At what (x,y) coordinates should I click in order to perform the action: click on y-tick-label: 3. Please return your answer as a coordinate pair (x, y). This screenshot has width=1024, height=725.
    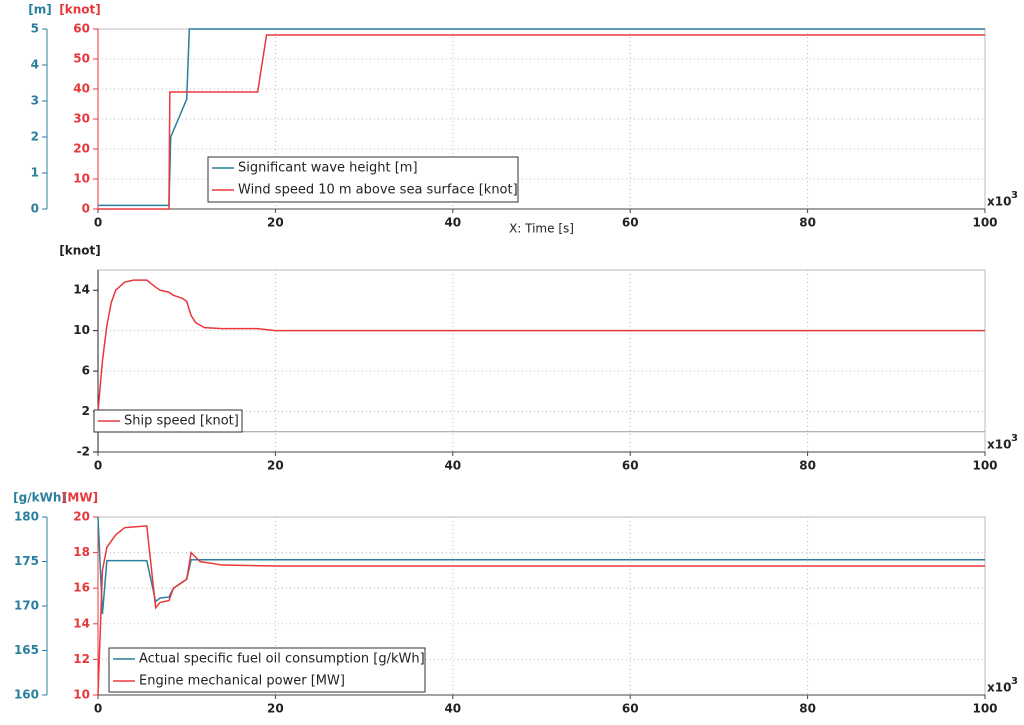
    Looking at the image, I should click on (35, 101).